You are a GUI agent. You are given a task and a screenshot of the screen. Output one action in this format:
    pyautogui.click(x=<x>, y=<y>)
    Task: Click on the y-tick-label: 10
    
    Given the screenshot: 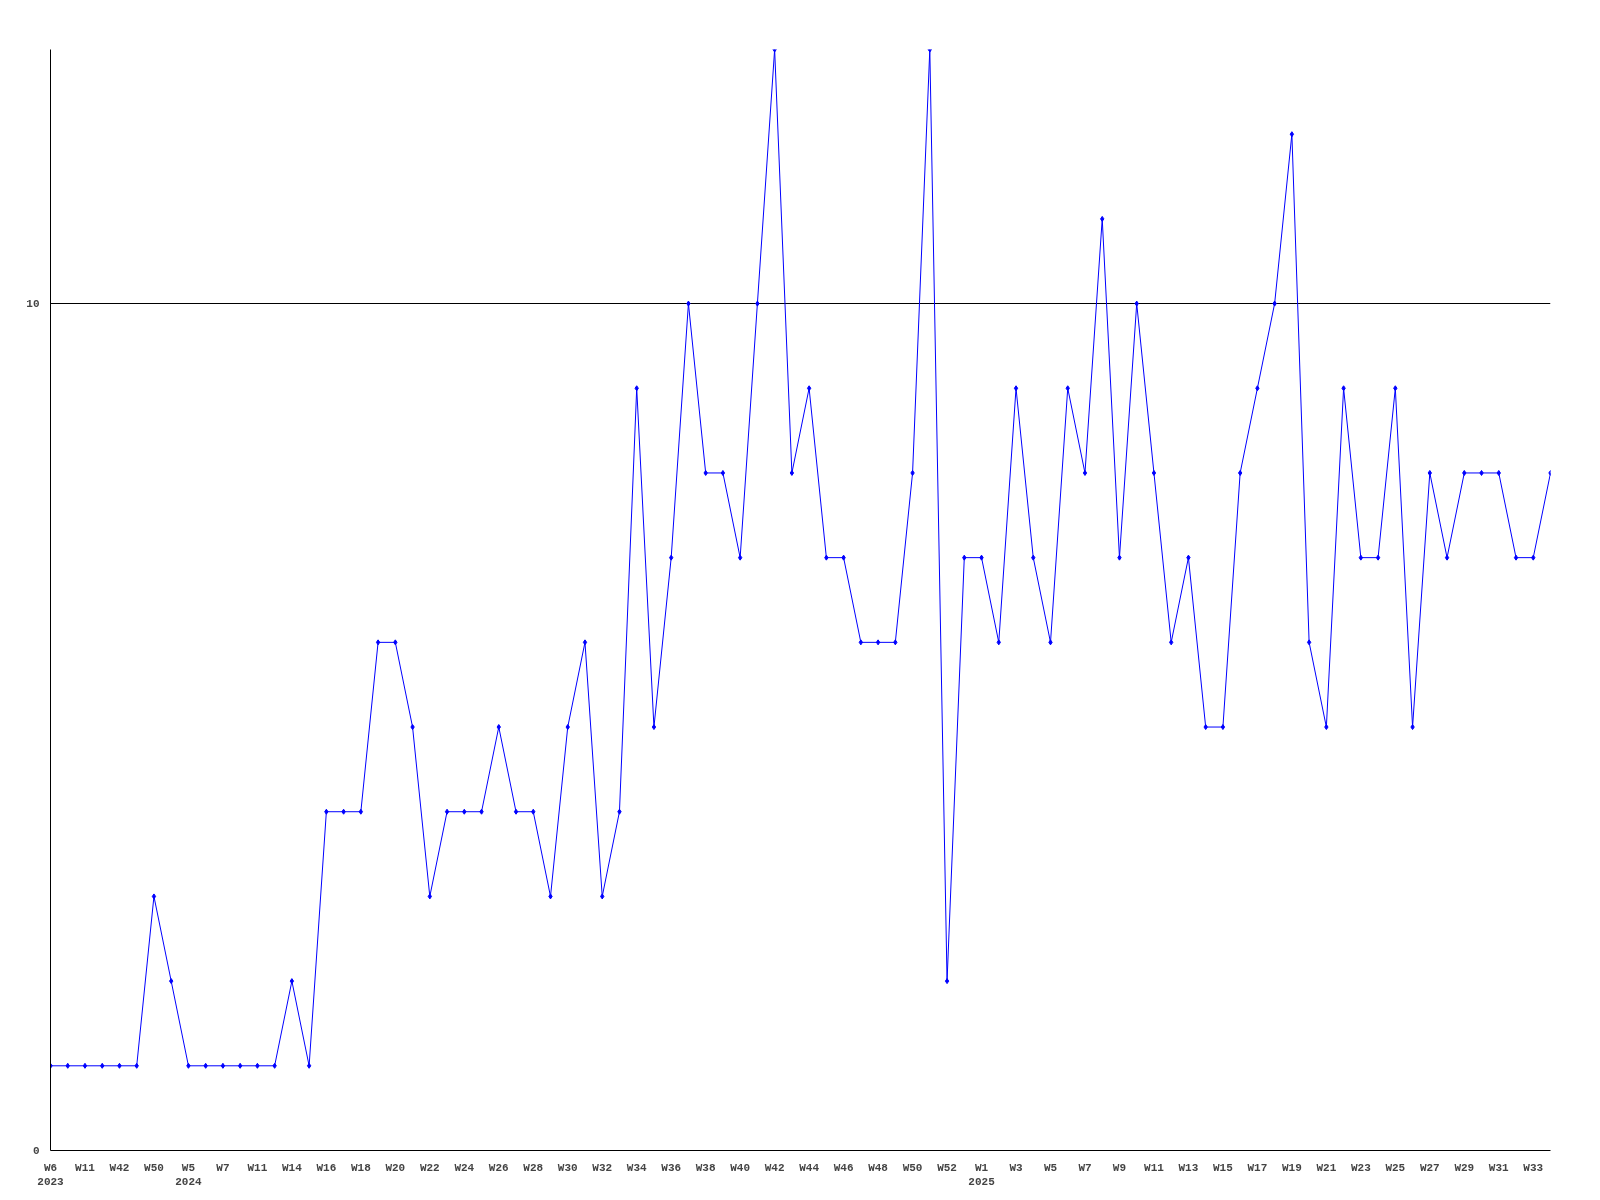 What is the action you would take?
    pyautogui.click(x=33, y=304)
    